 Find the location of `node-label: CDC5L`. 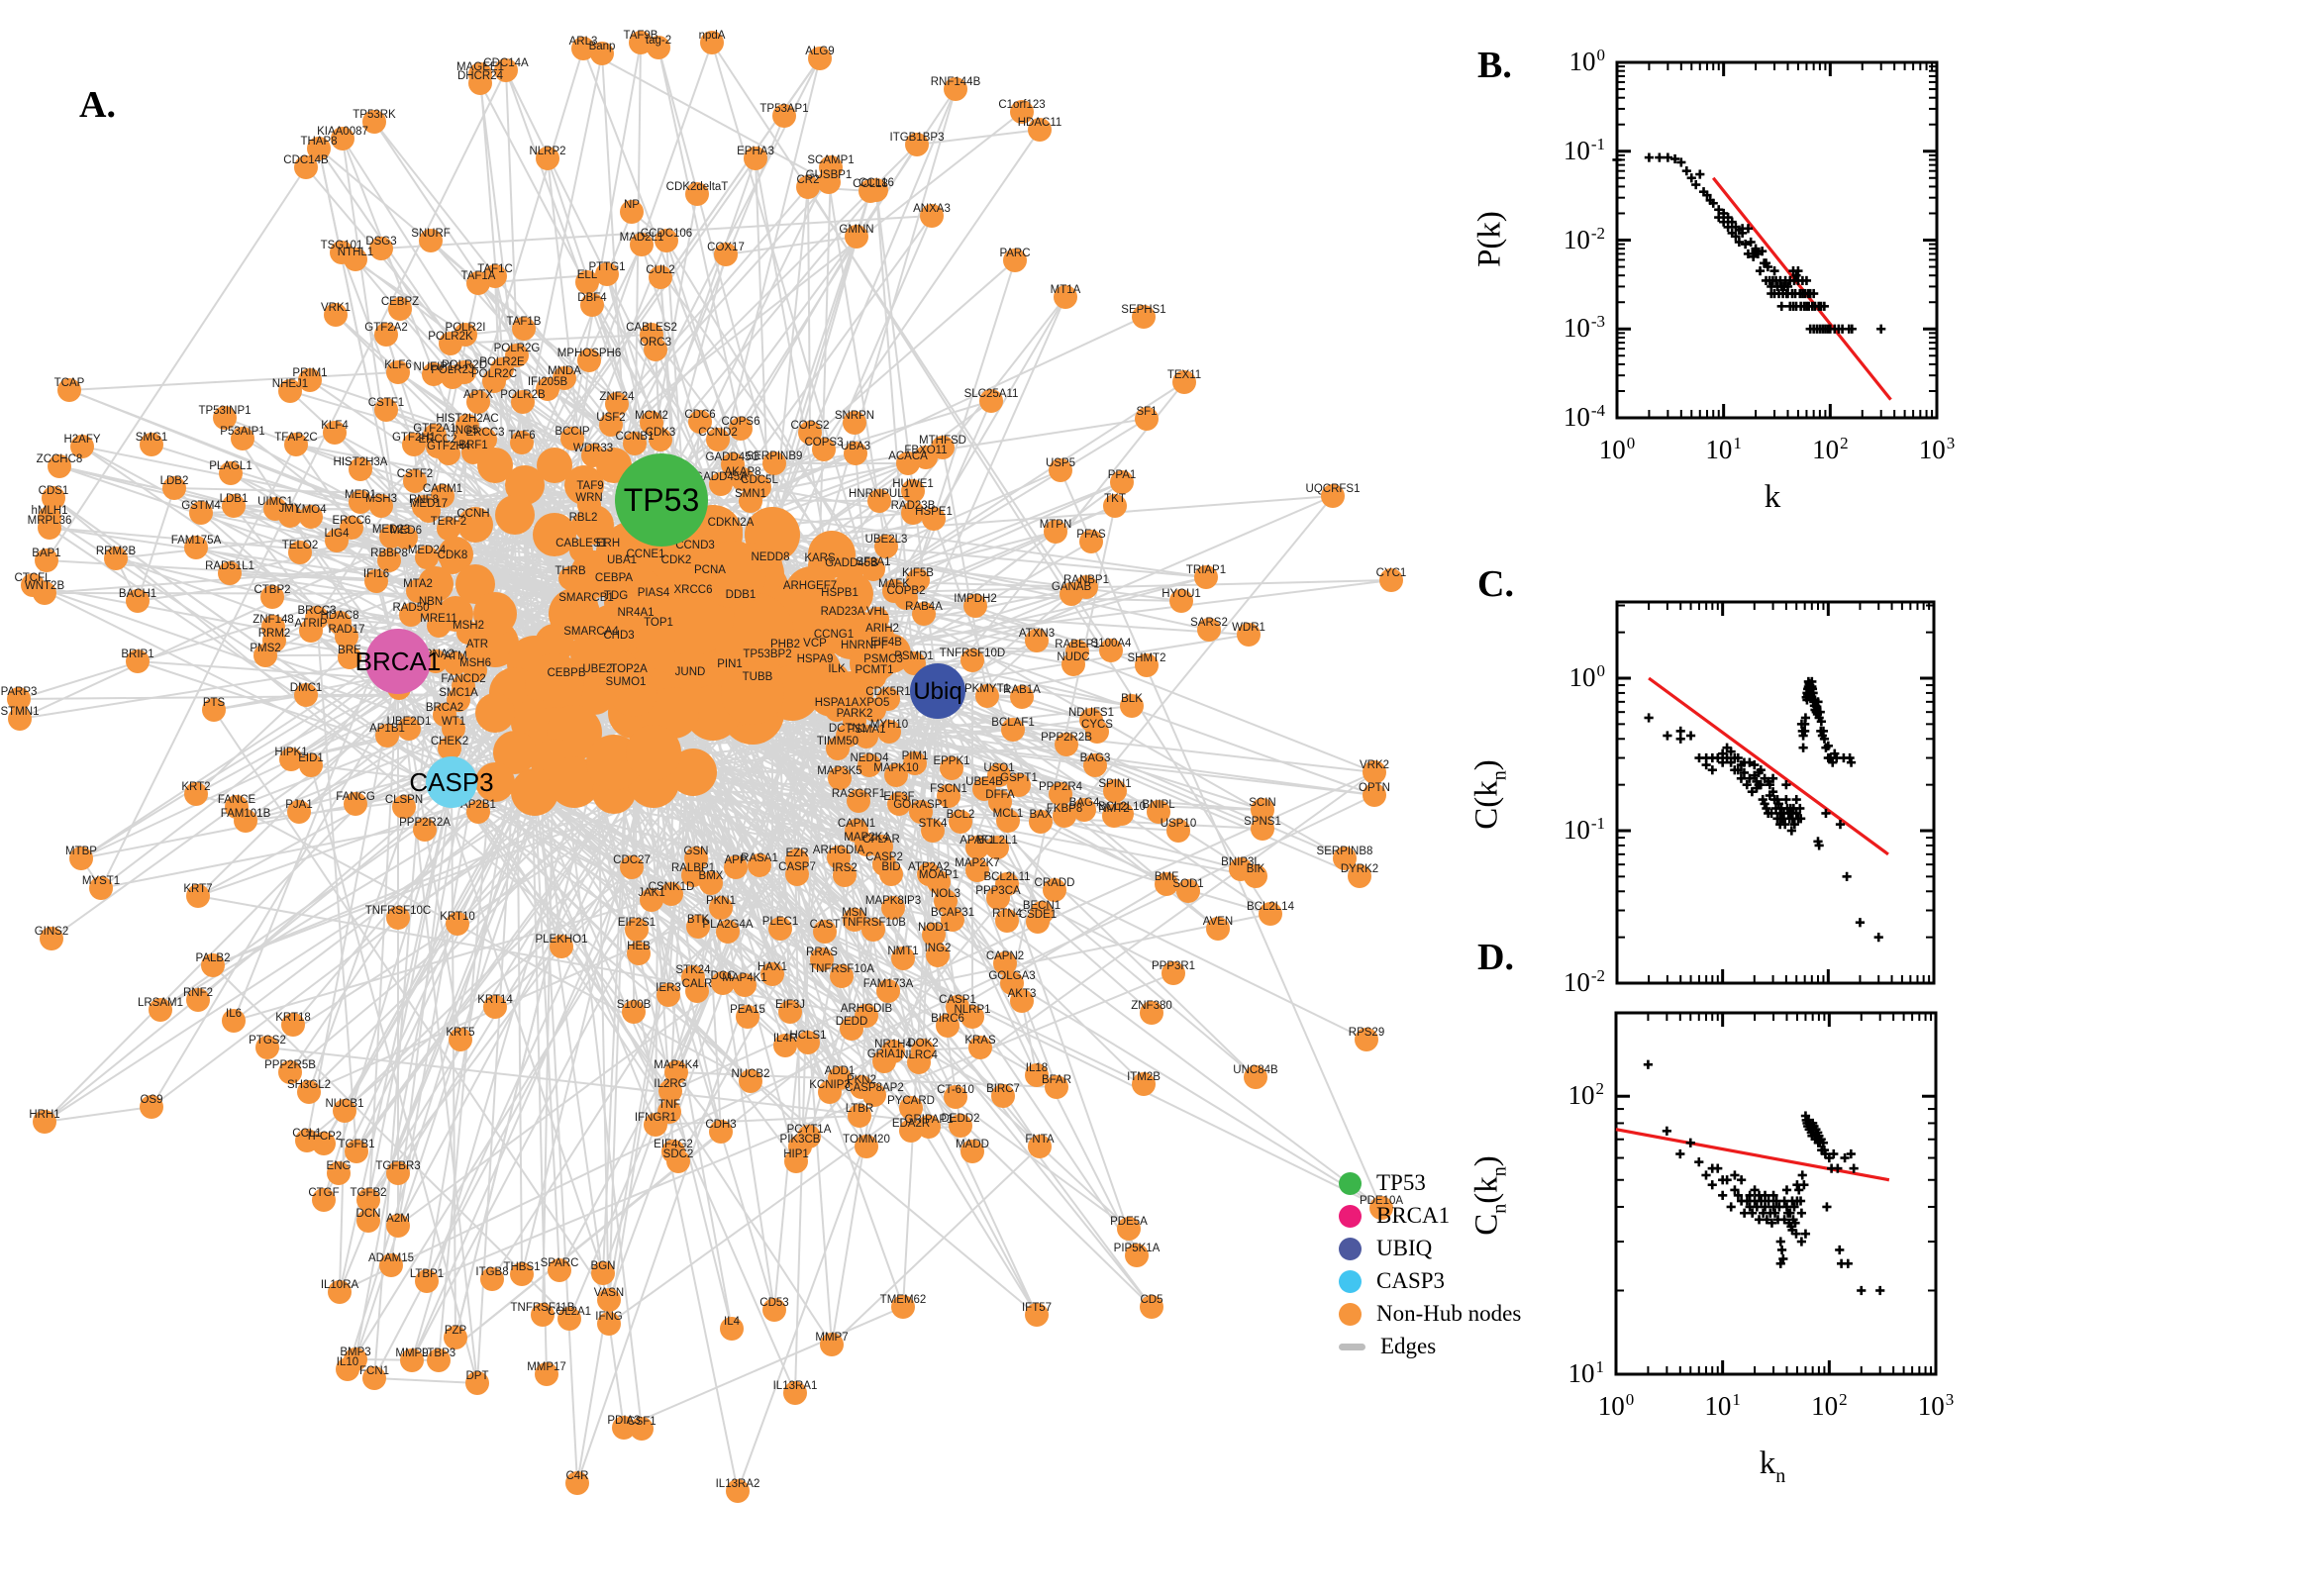

node-label: CDC5L is located at coordinates (760, 480).